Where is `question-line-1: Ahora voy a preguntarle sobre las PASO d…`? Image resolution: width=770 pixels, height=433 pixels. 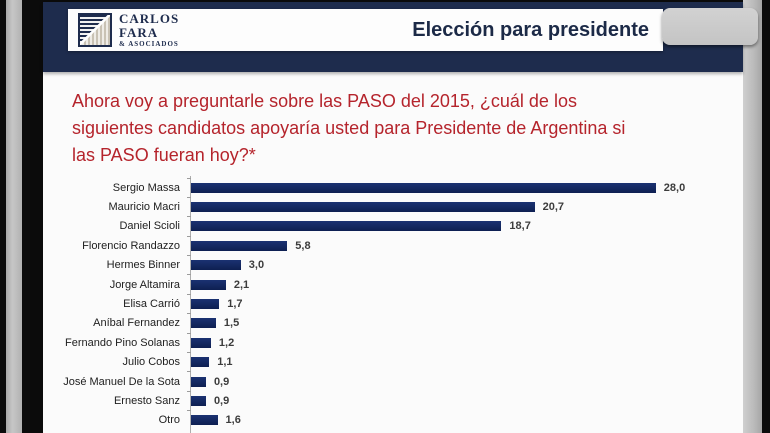
question-line-1: Ahora voy a preguntarle sobre las PASO d… is located at coordinates (324, 101).